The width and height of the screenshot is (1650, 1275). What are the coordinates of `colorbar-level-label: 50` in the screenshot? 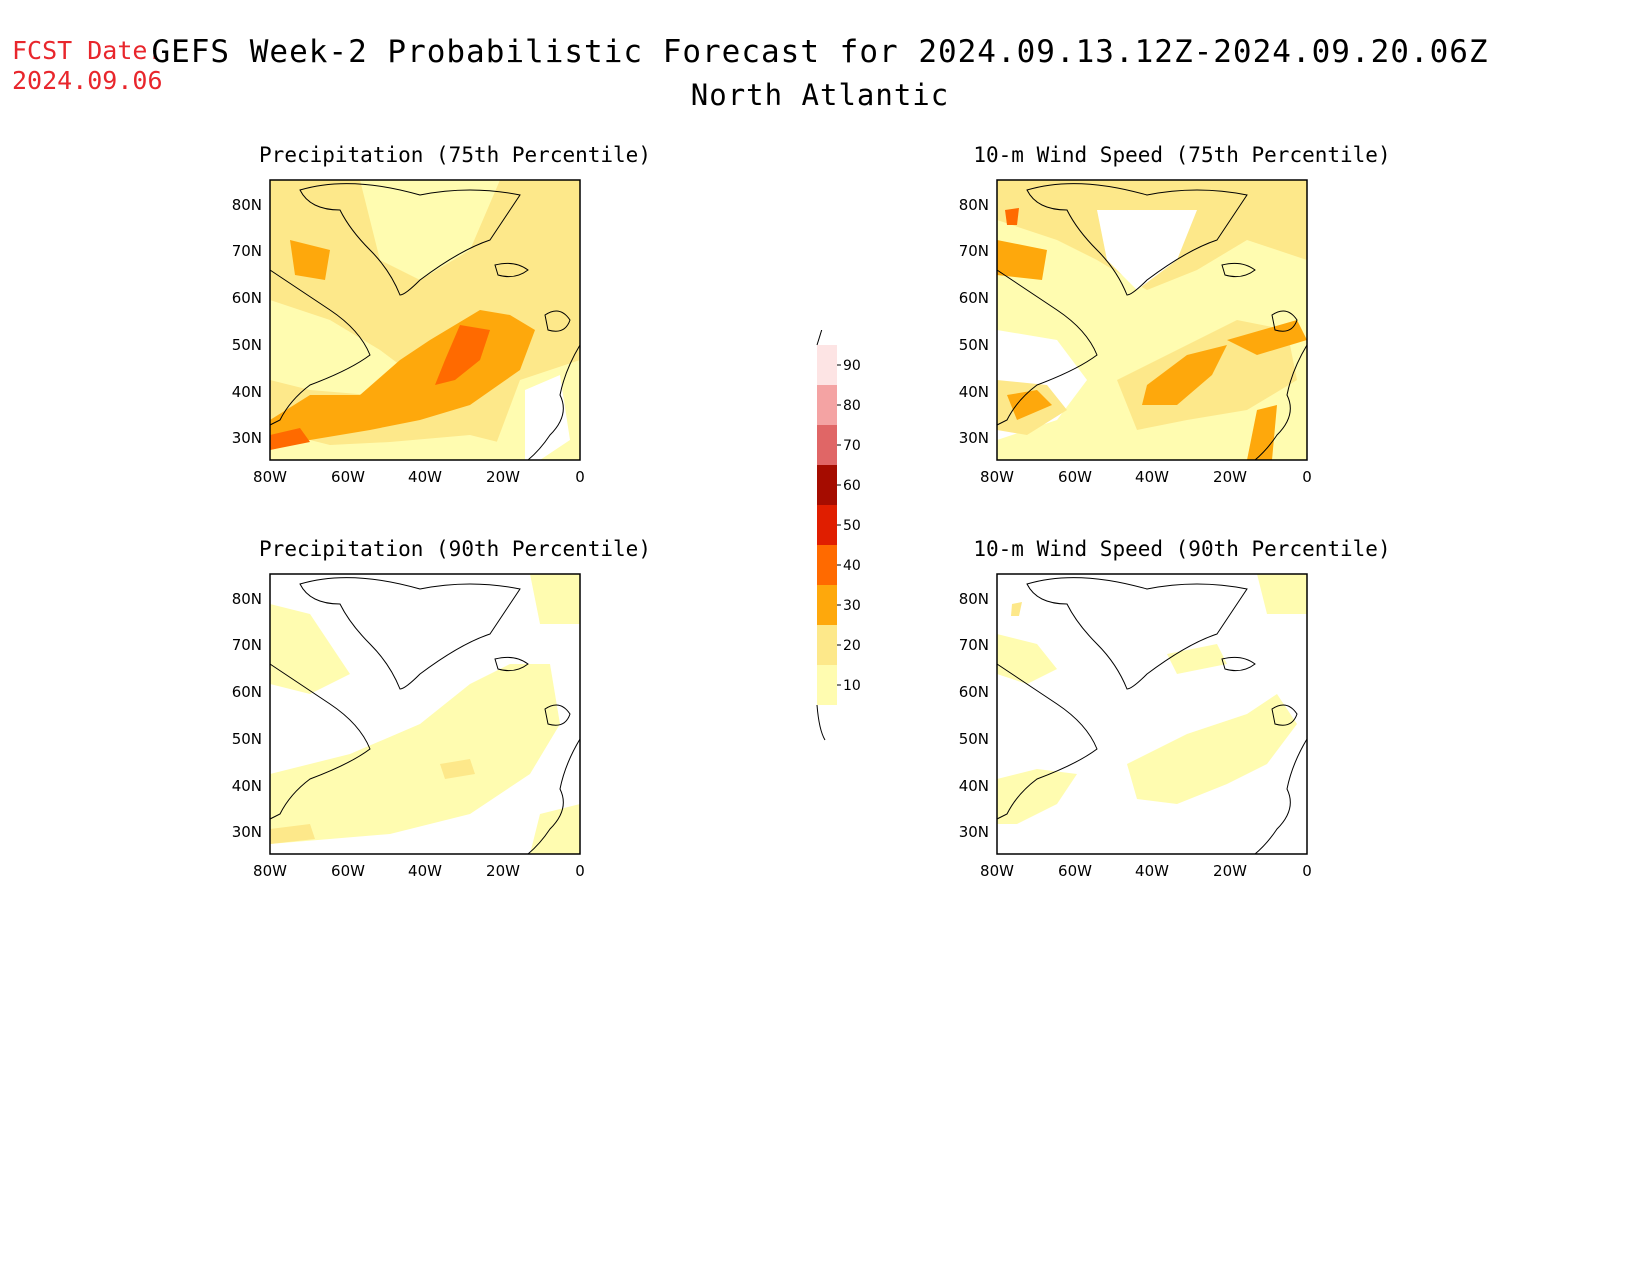 It's located at (852, 526).